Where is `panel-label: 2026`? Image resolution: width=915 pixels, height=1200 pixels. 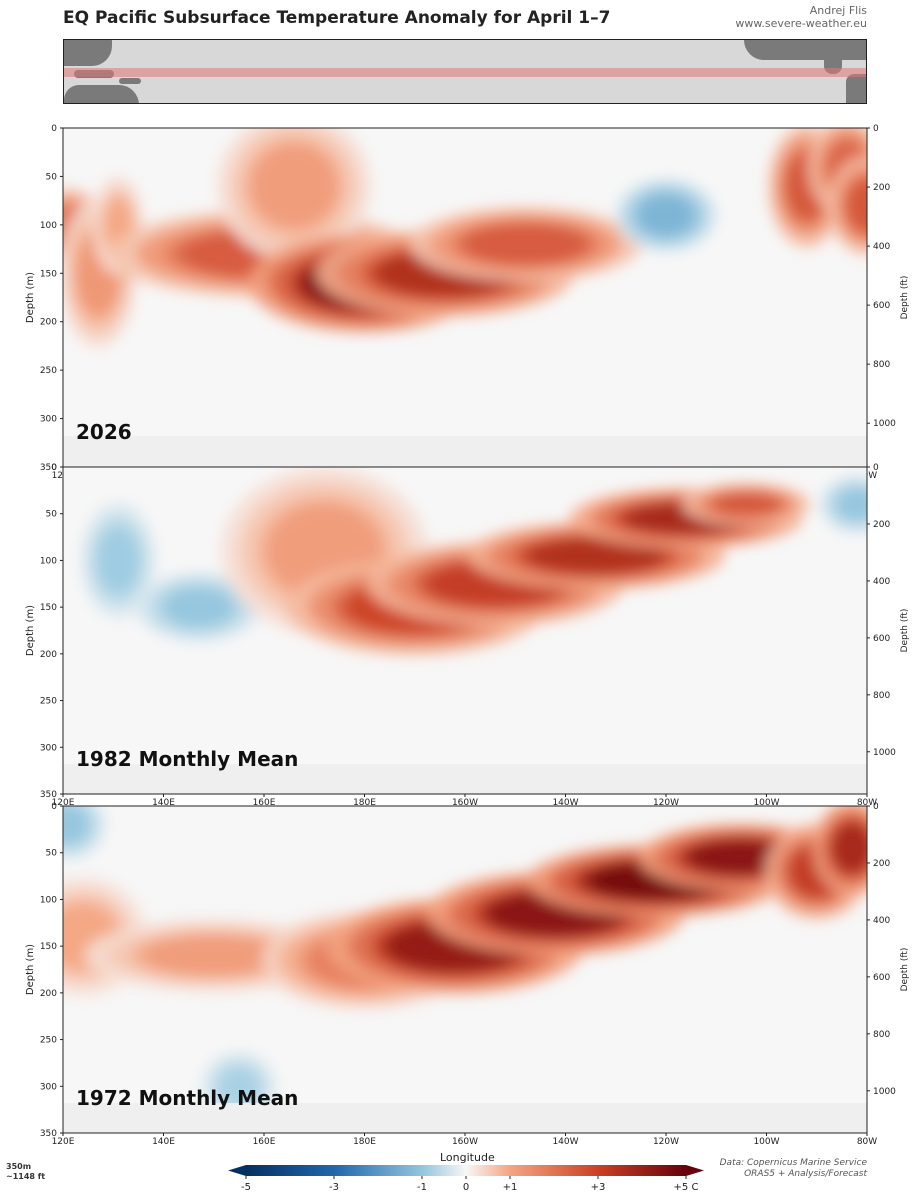
panel-label: 2026 is located at coordinates (104, 432).